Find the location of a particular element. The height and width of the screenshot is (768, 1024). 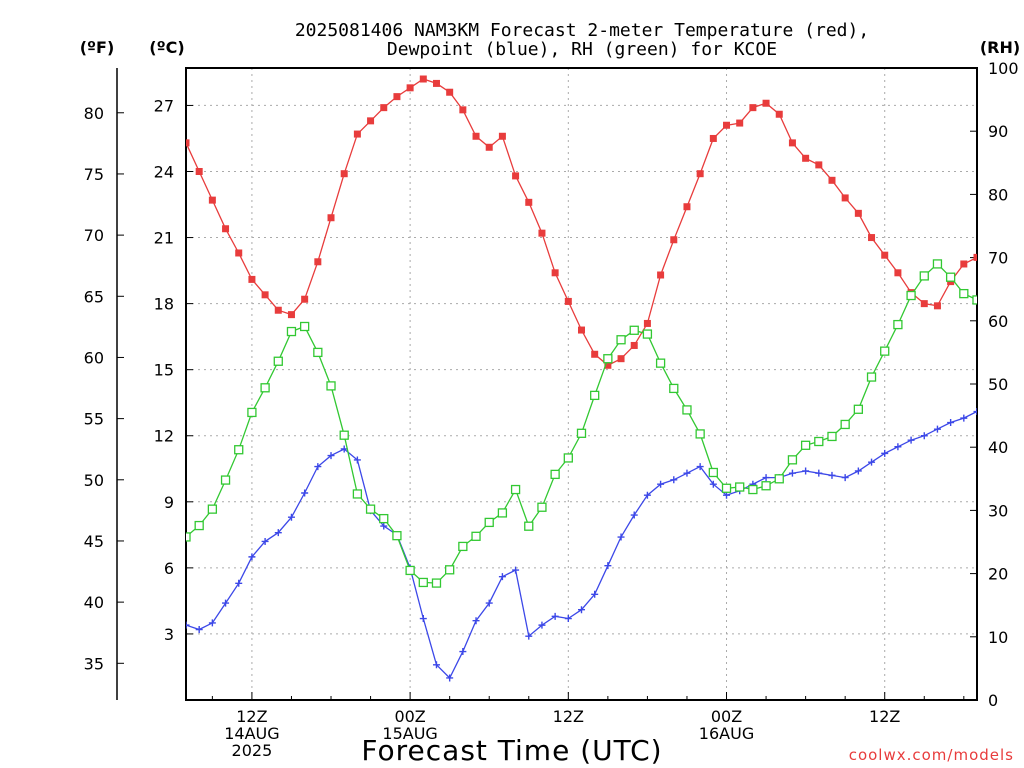

rh-tick-label: 60 is located at coordinates (998, 321).